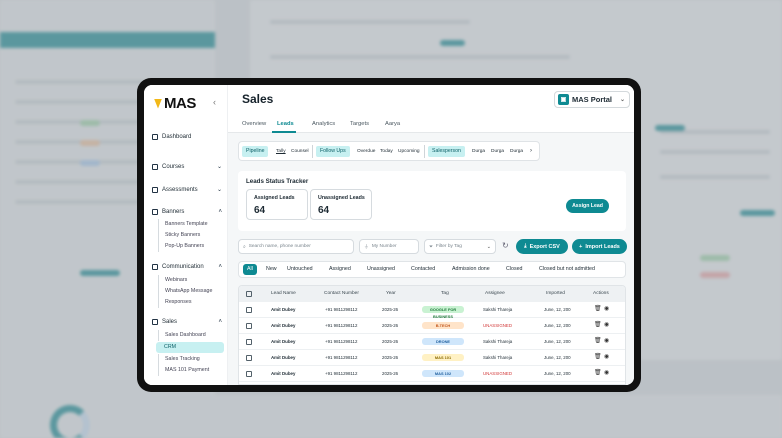  I want to click on sidebar-item-assessments: Assessments ⌄, so click(187, 189).